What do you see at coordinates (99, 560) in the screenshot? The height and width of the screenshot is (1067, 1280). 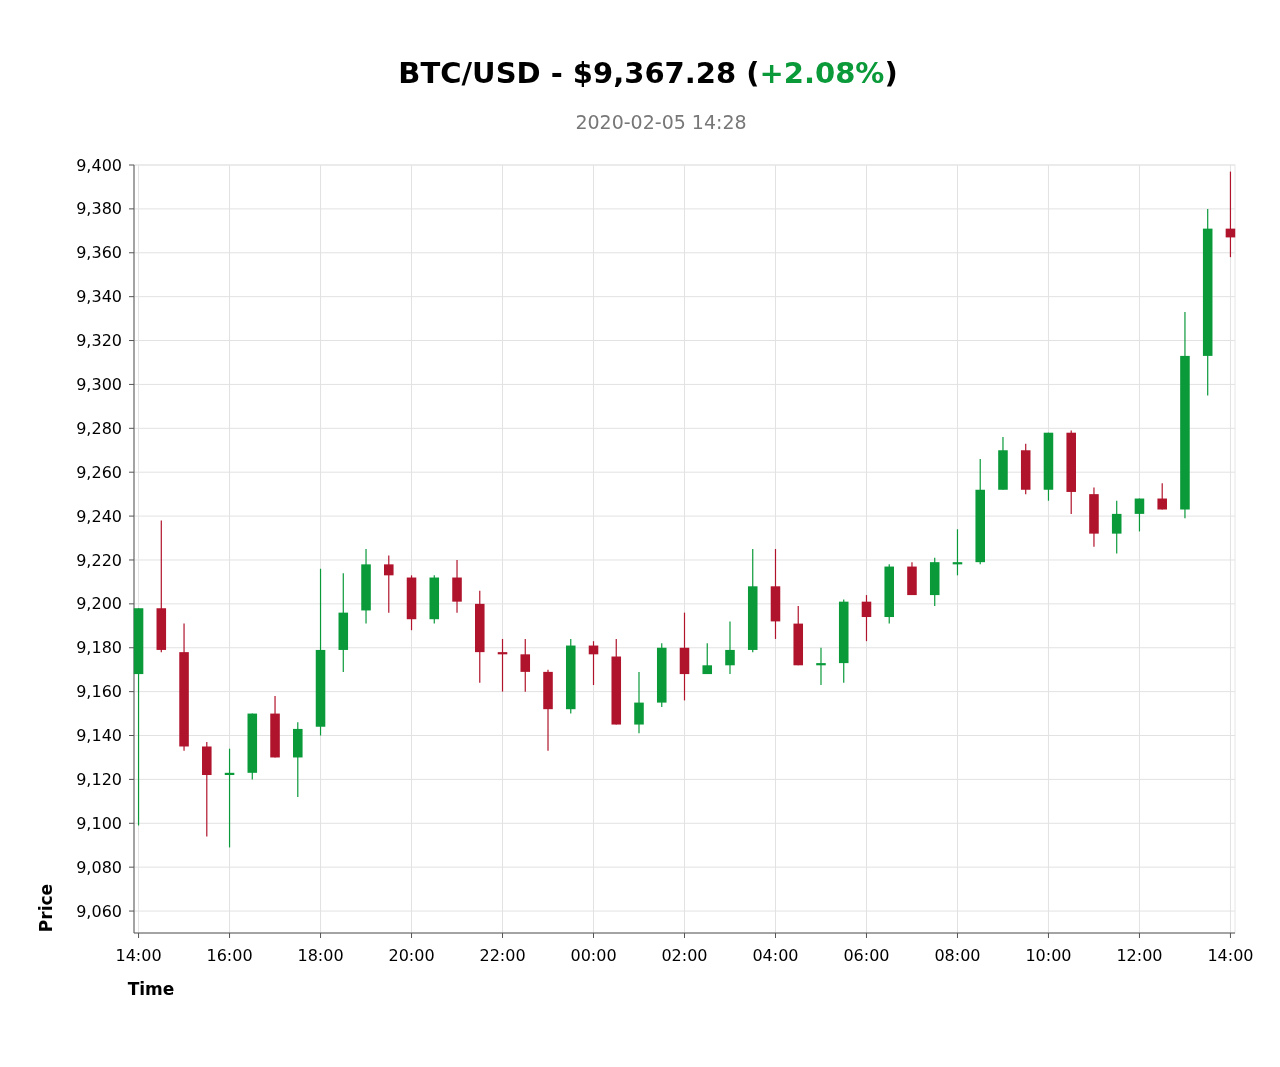 I see `y-tick-label: 9,220` at bounding box center [99, 560].